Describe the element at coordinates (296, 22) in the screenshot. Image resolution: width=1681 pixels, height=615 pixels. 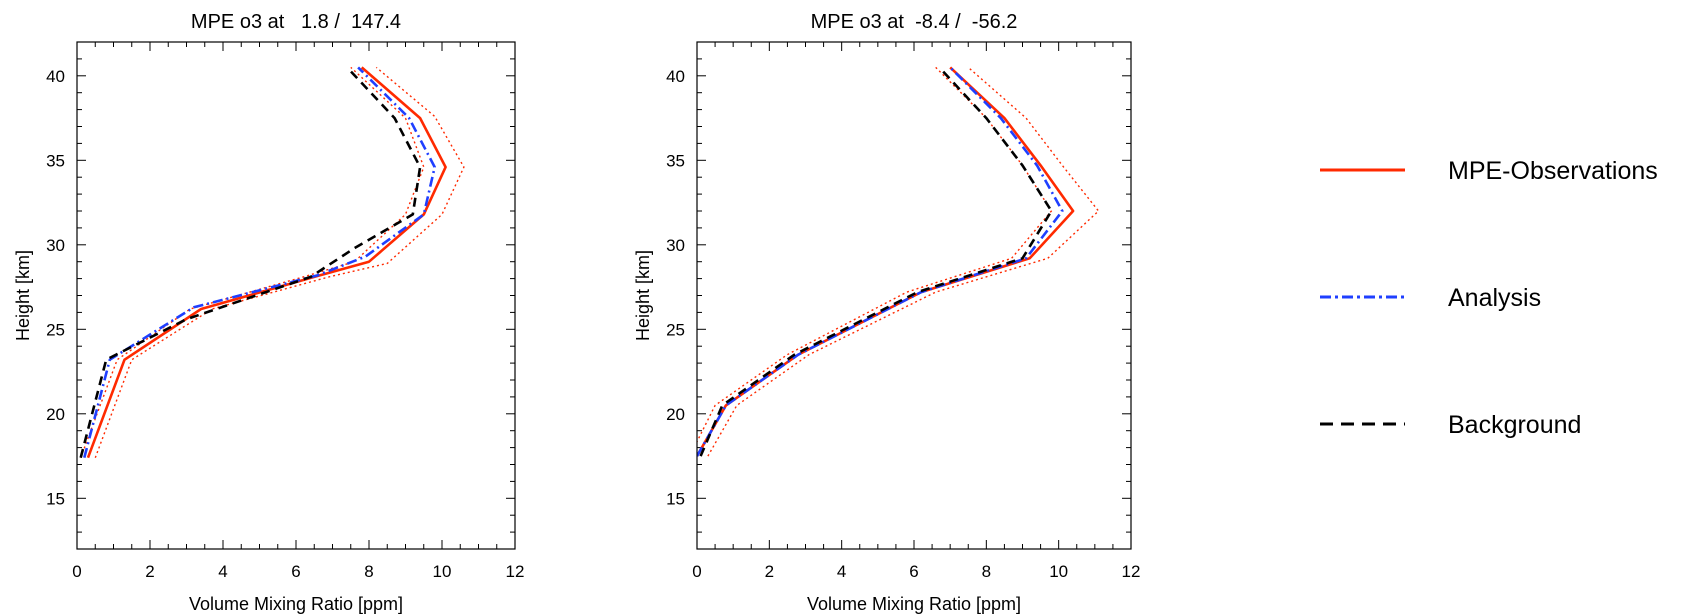
I see `chart-title: MPE o3 at 1.8 / 147.4` at that location.